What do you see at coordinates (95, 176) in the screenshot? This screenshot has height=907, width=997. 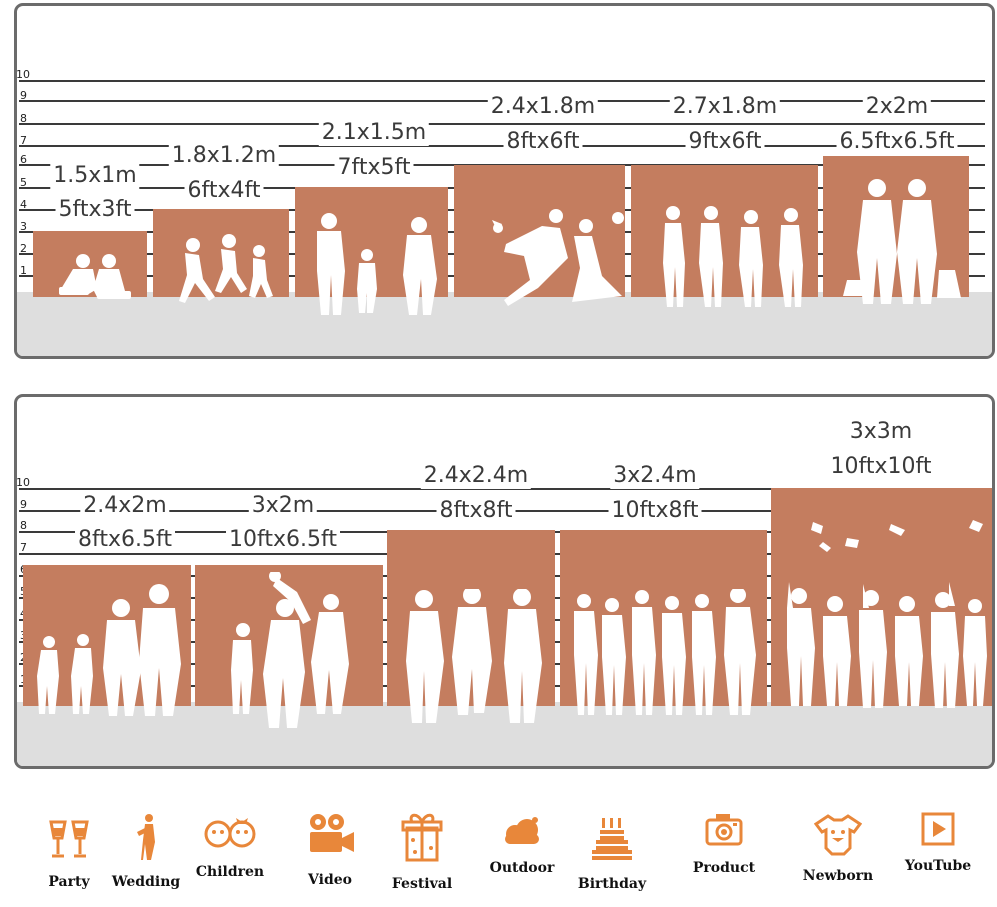 I see `size-label-metric: 1.5x1m` at bounding box center [95, 176].